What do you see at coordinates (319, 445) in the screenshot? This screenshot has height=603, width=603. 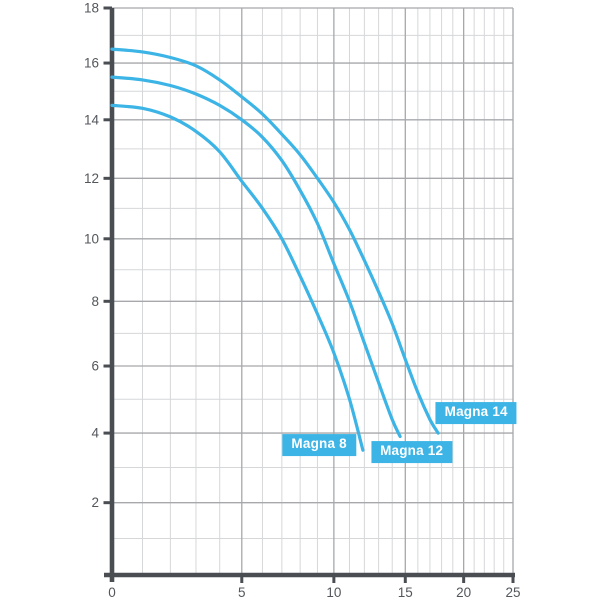 I see `series-label-magna-8: Magna 8` at bounding box center [319, 445].